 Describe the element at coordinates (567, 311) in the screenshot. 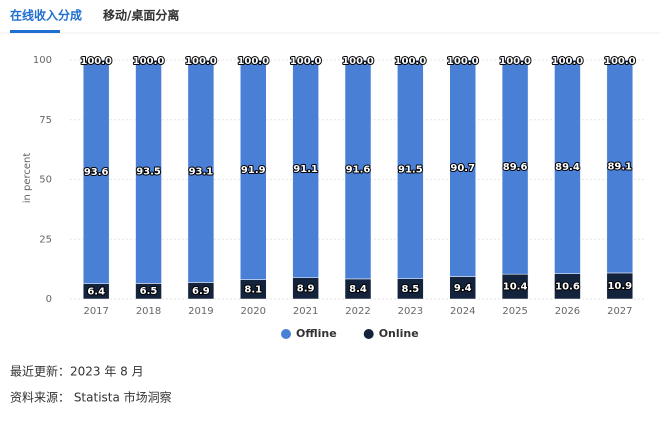

I see `x-tick-label: 2026` at that location.